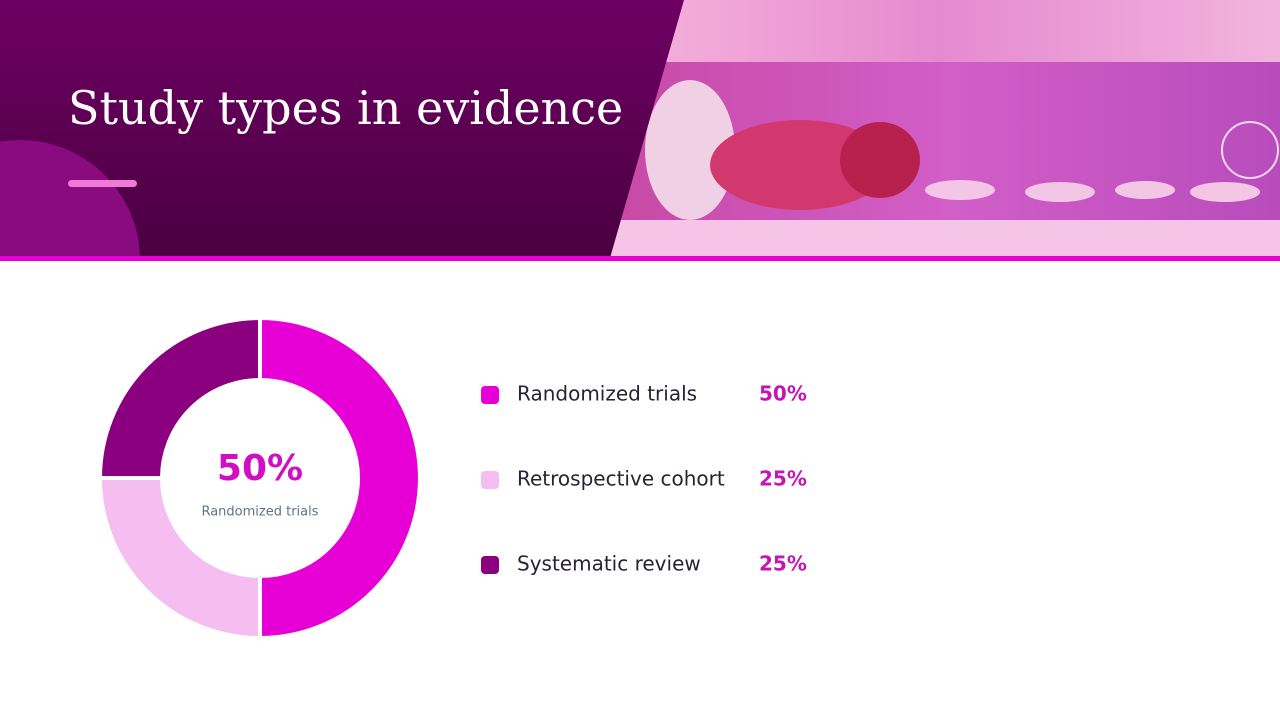  What do you see at coordinates (259, 512) in the screenshot?
I see `center-label: Randomized trials` at bounding box center [259, 512].